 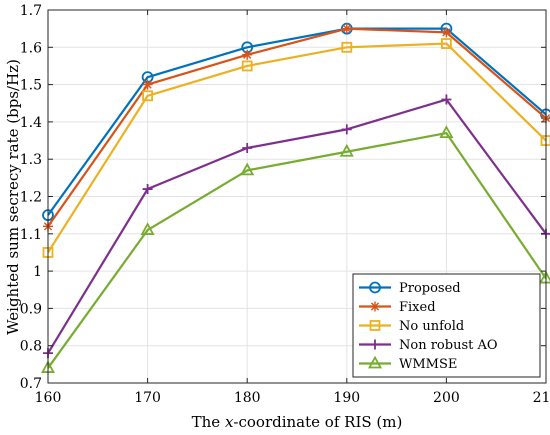 I want to click on legend-label: Proposed, so click(x=430, y=288).